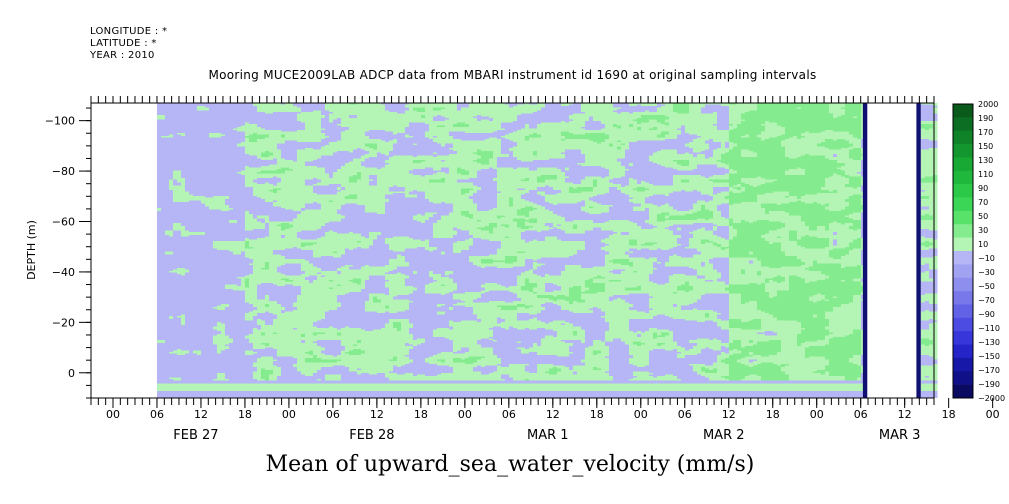 This screenshot has height=504, width=1009. What do you see at coordinates (371, 435) in the screenshot?
I see `x-date-label: FEB 28` at bounding box center [371, 435].